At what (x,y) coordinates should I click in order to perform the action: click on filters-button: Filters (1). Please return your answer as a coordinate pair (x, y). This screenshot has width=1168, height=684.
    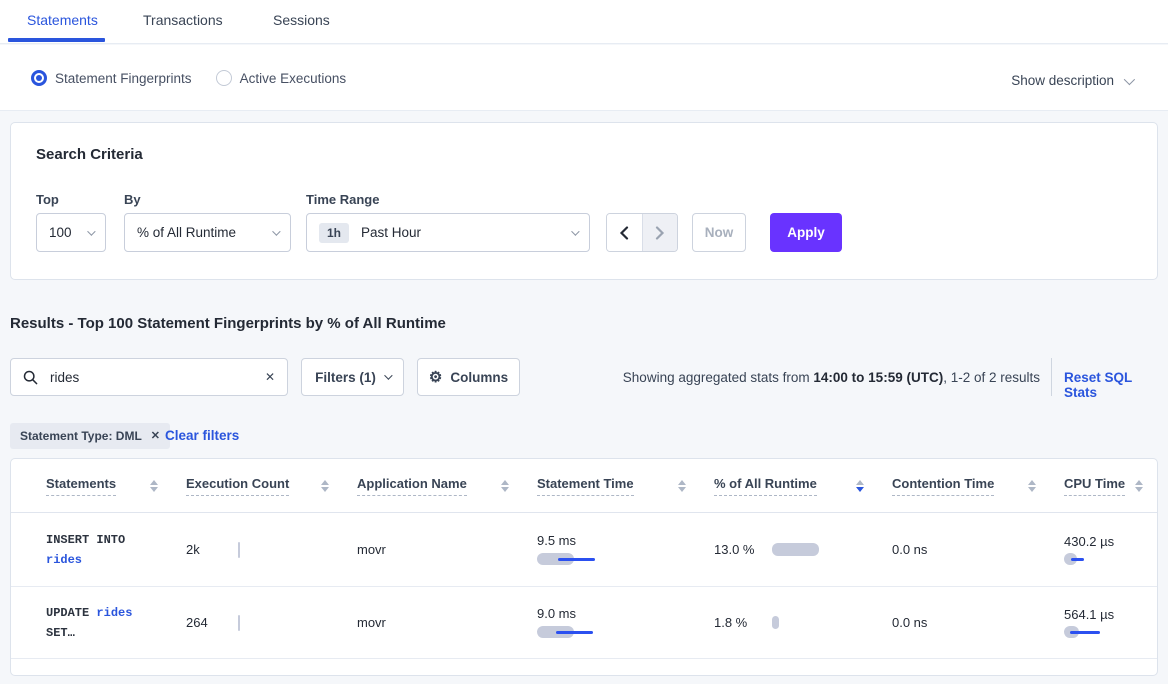
    Looking at the image, I should click on (352, 377).